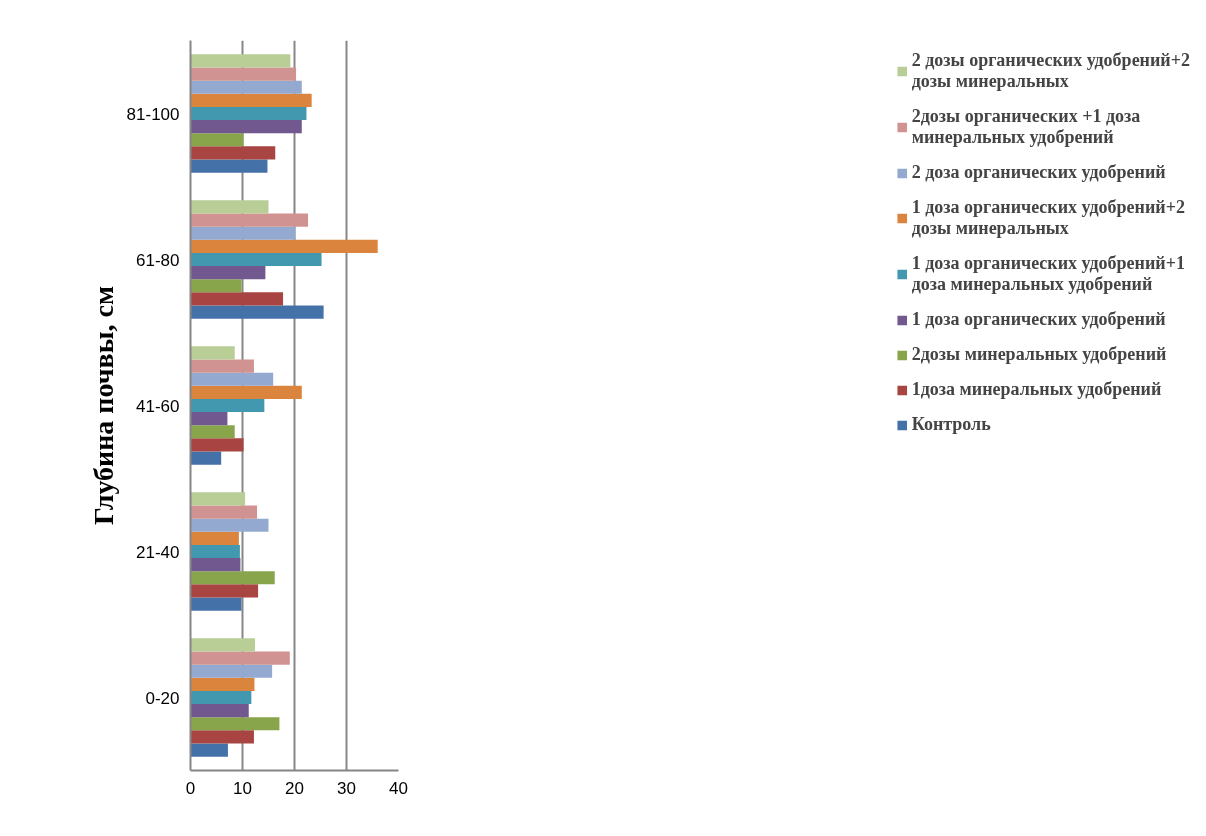 The height and width of the screenshot is (836, 1206). Describe the element at coordinates (1038, 172) in the screenshot. I see `legend-label: 2 доза органических удобрений` at that location.